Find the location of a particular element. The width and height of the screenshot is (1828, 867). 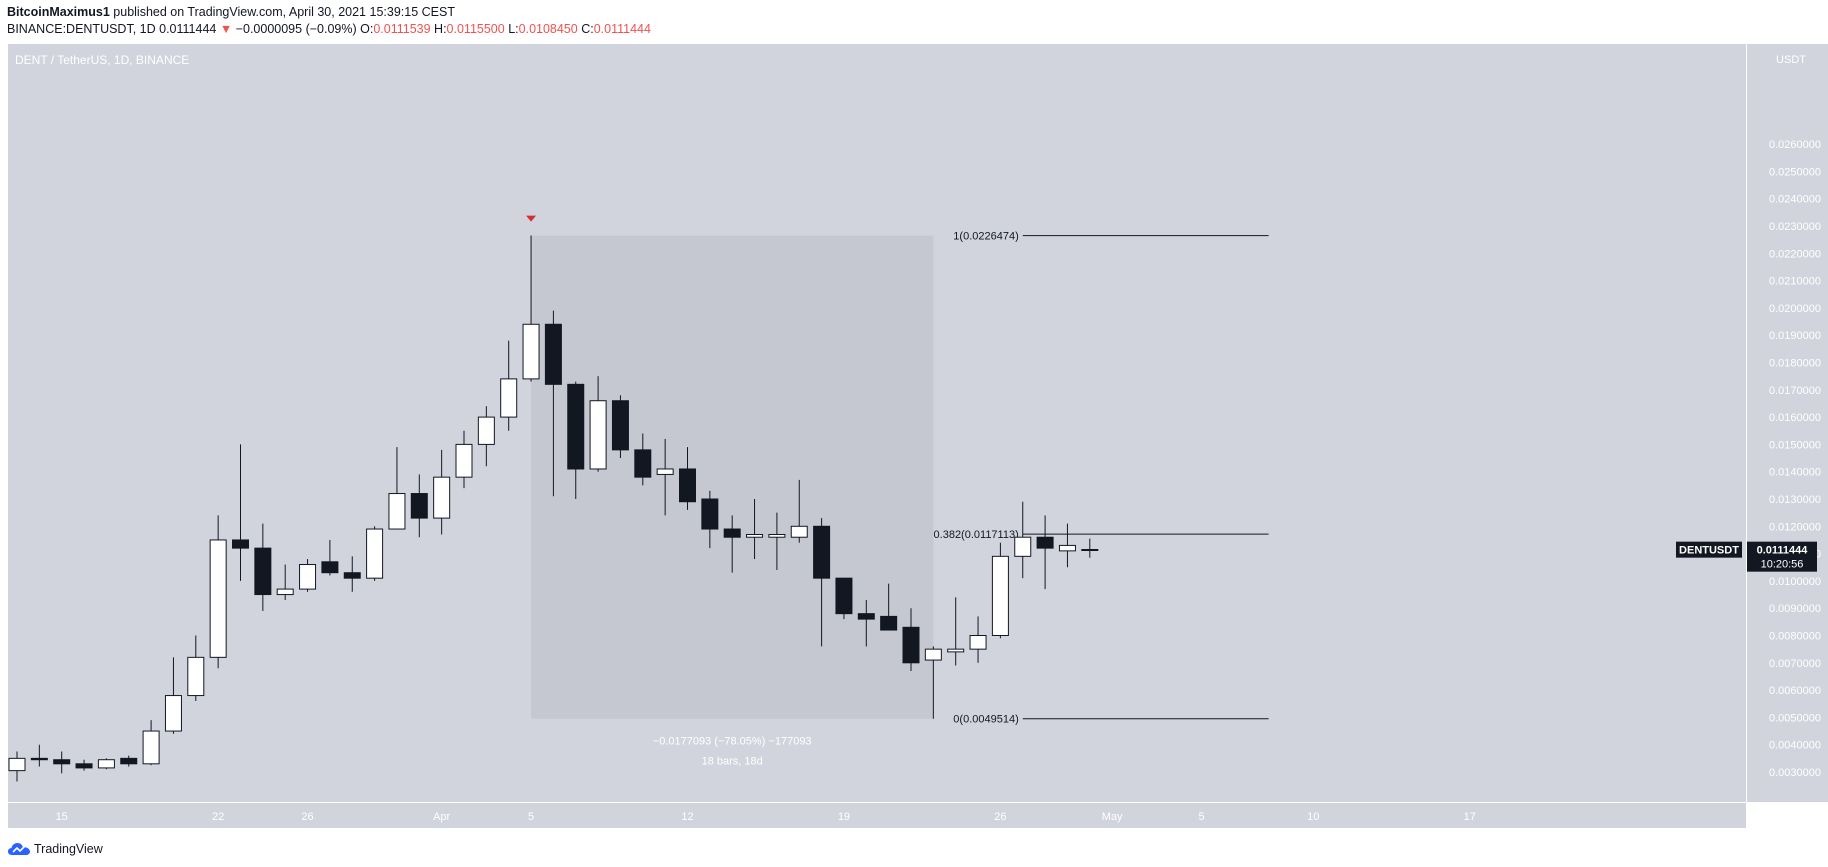

time-tick-label: Apr is located at coordinates (441, 817).